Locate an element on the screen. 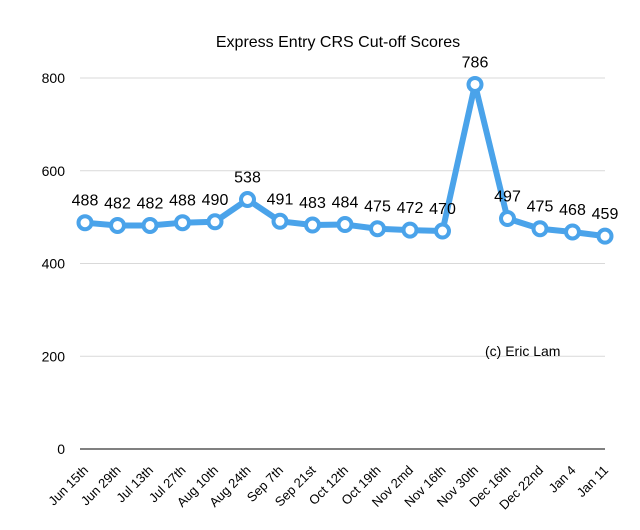 The width and height of the screenshot is (640, 530). data-label: 484 is located at coordinates (345, 203).